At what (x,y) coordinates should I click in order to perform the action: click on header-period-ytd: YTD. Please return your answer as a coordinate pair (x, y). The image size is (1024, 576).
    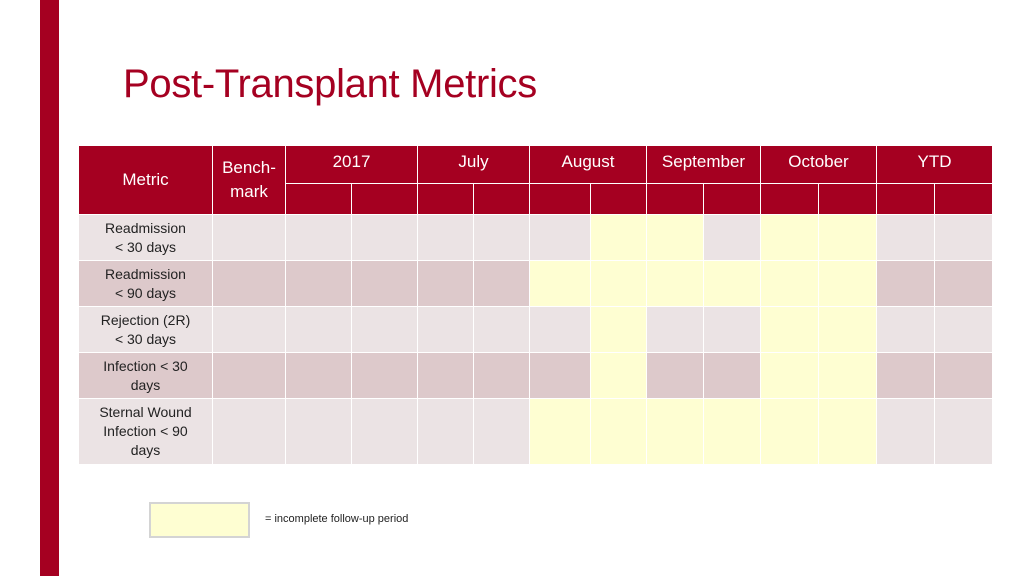
    Looking at the image, I should click on (934, 164).